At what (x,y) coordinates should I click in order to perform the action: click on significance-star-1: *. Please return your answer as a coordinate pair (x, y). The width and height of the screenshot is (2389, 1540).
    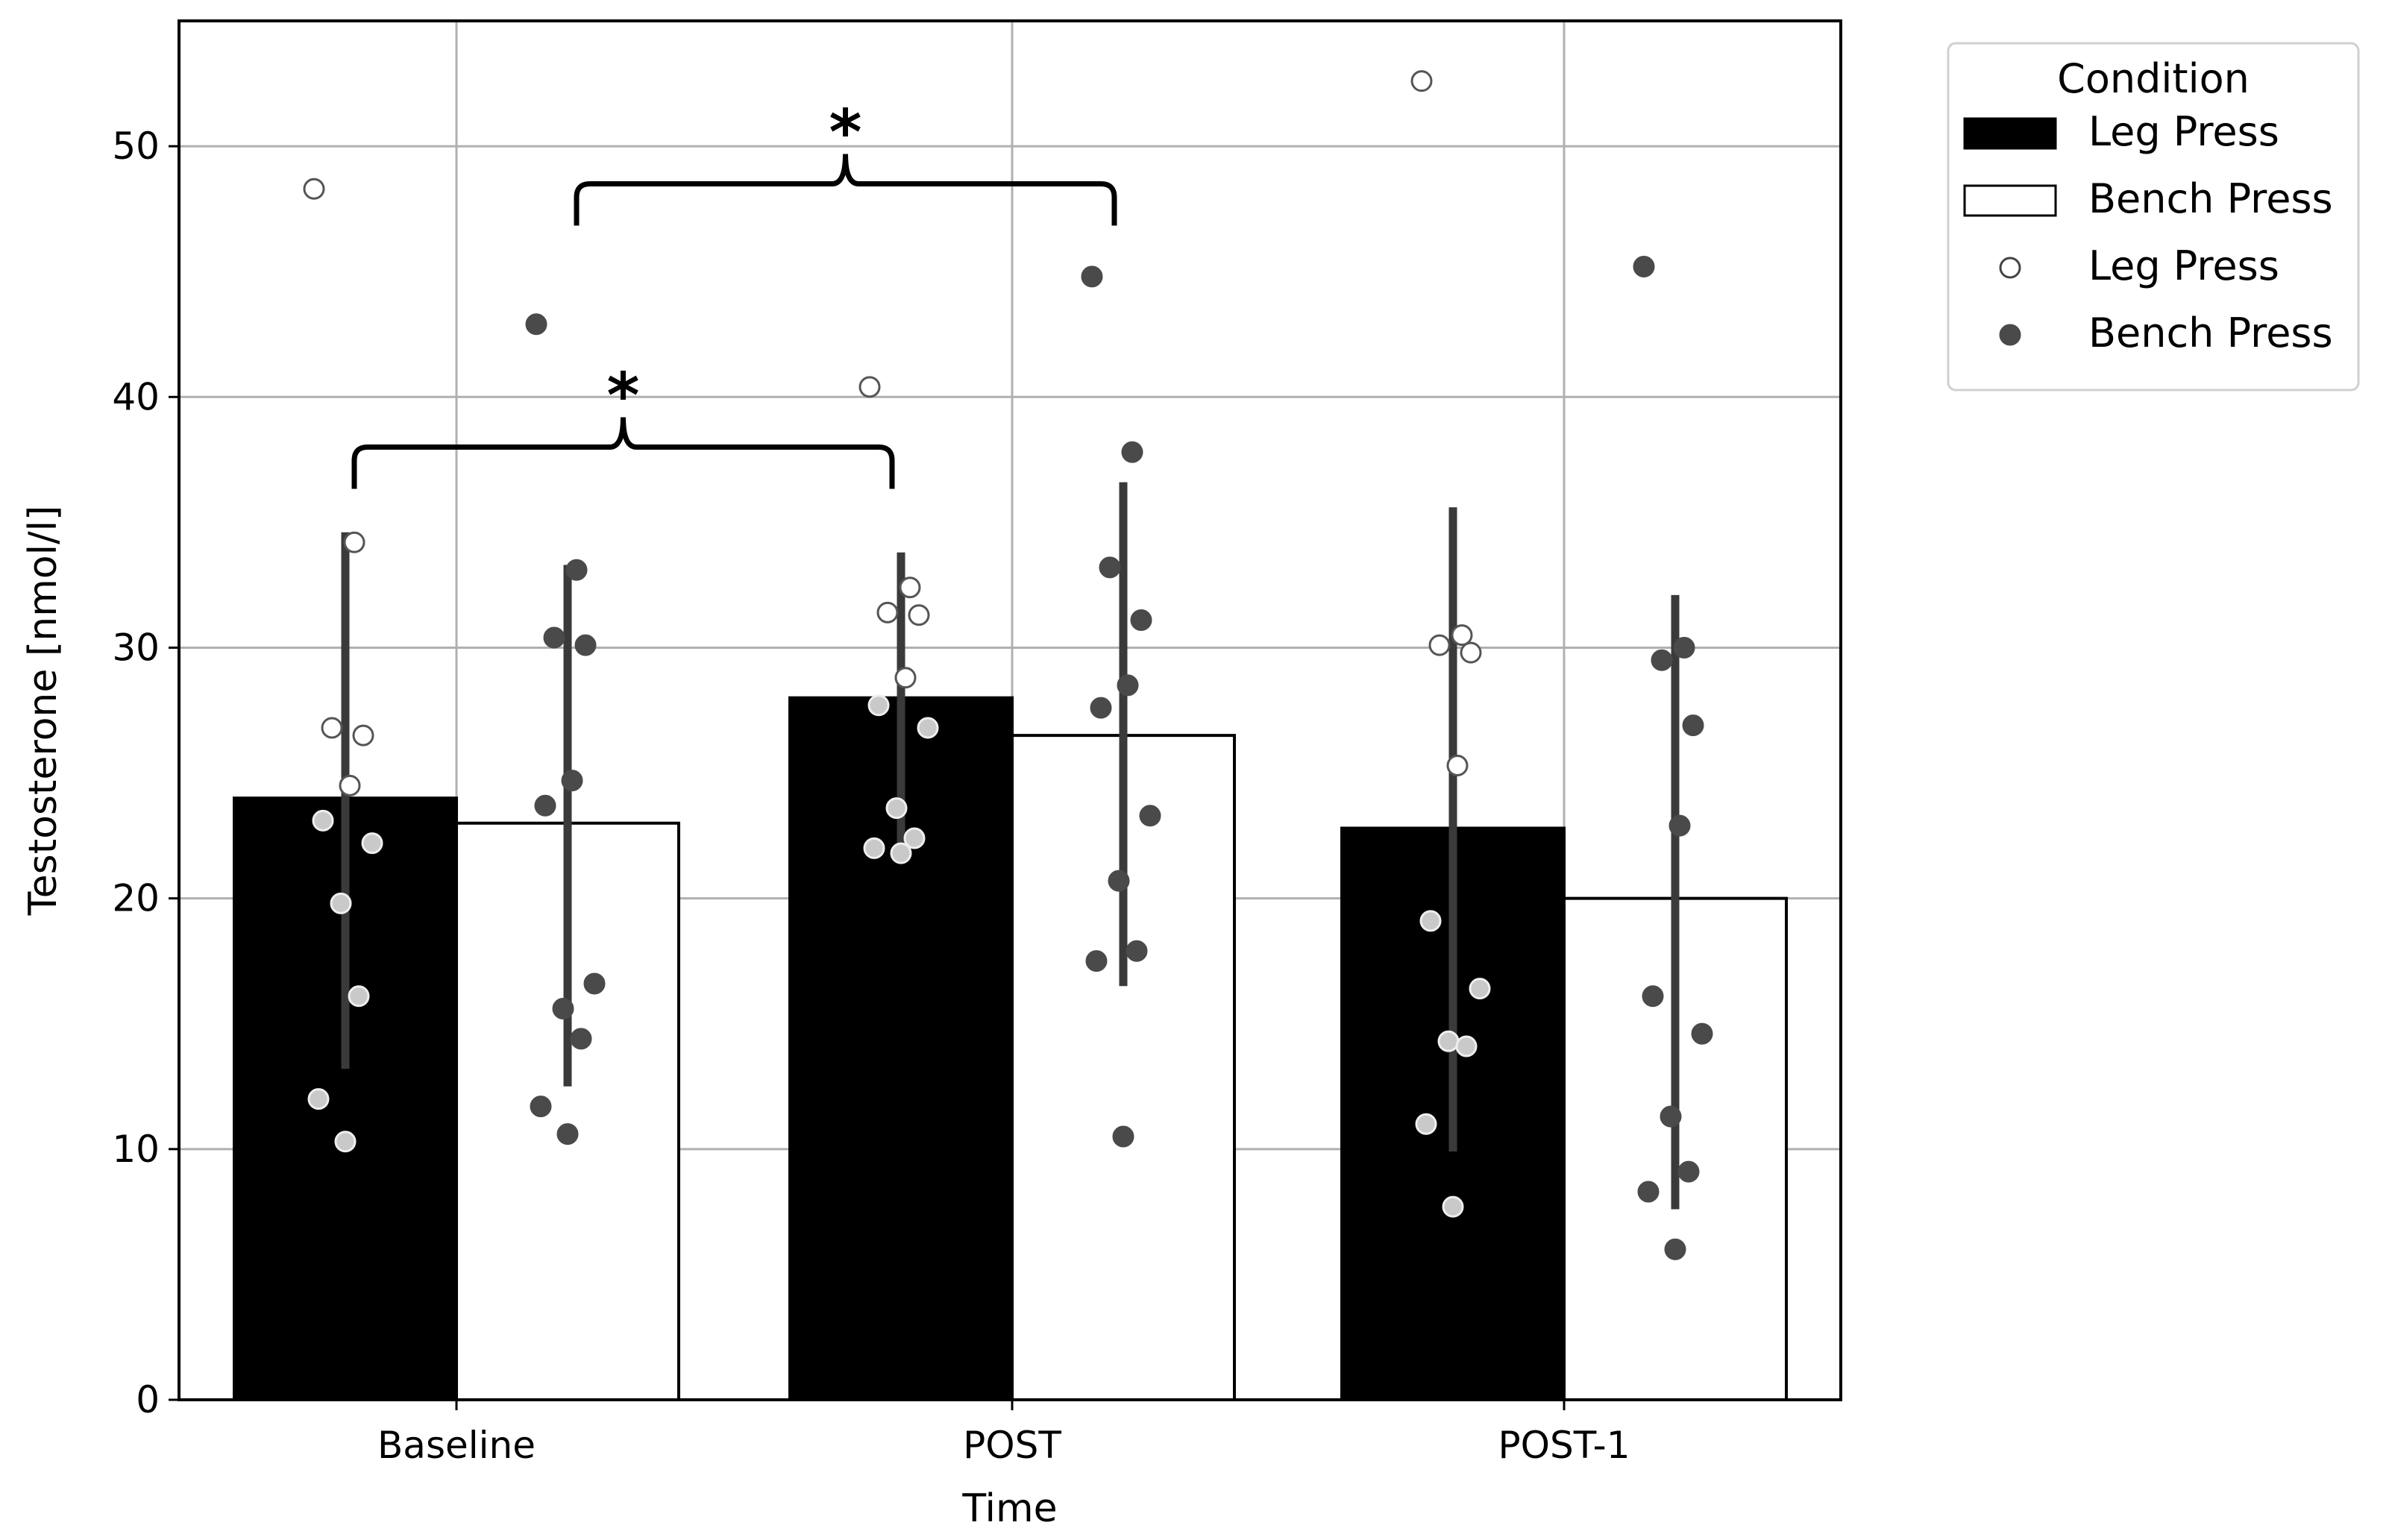
    Looking at the image, I should click on (623, 396).